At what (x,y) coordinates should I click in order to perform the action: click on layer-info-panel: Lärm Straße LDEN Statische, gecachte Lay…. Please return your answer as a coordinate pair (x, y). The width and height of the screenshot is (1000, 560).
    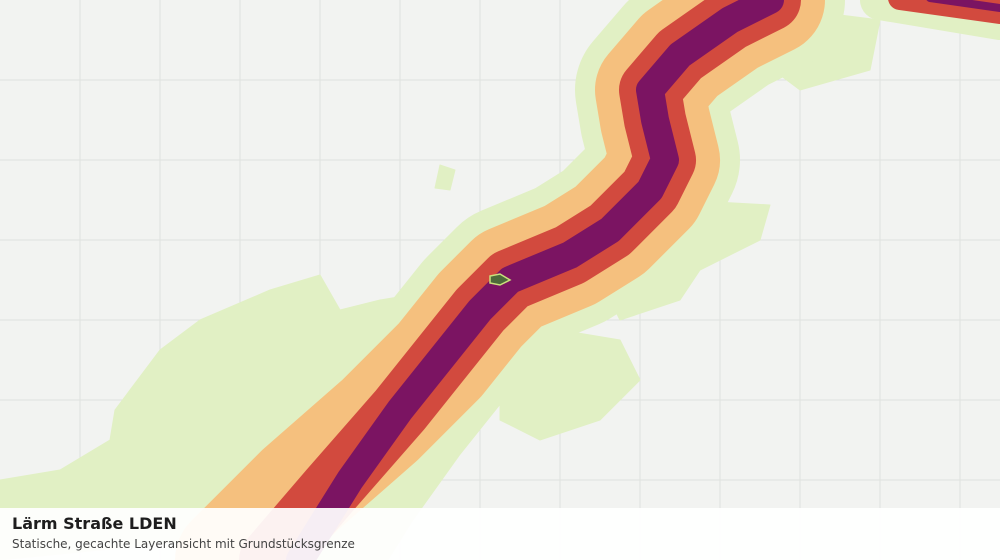
    Looking at the image, I should click on (500, 534).